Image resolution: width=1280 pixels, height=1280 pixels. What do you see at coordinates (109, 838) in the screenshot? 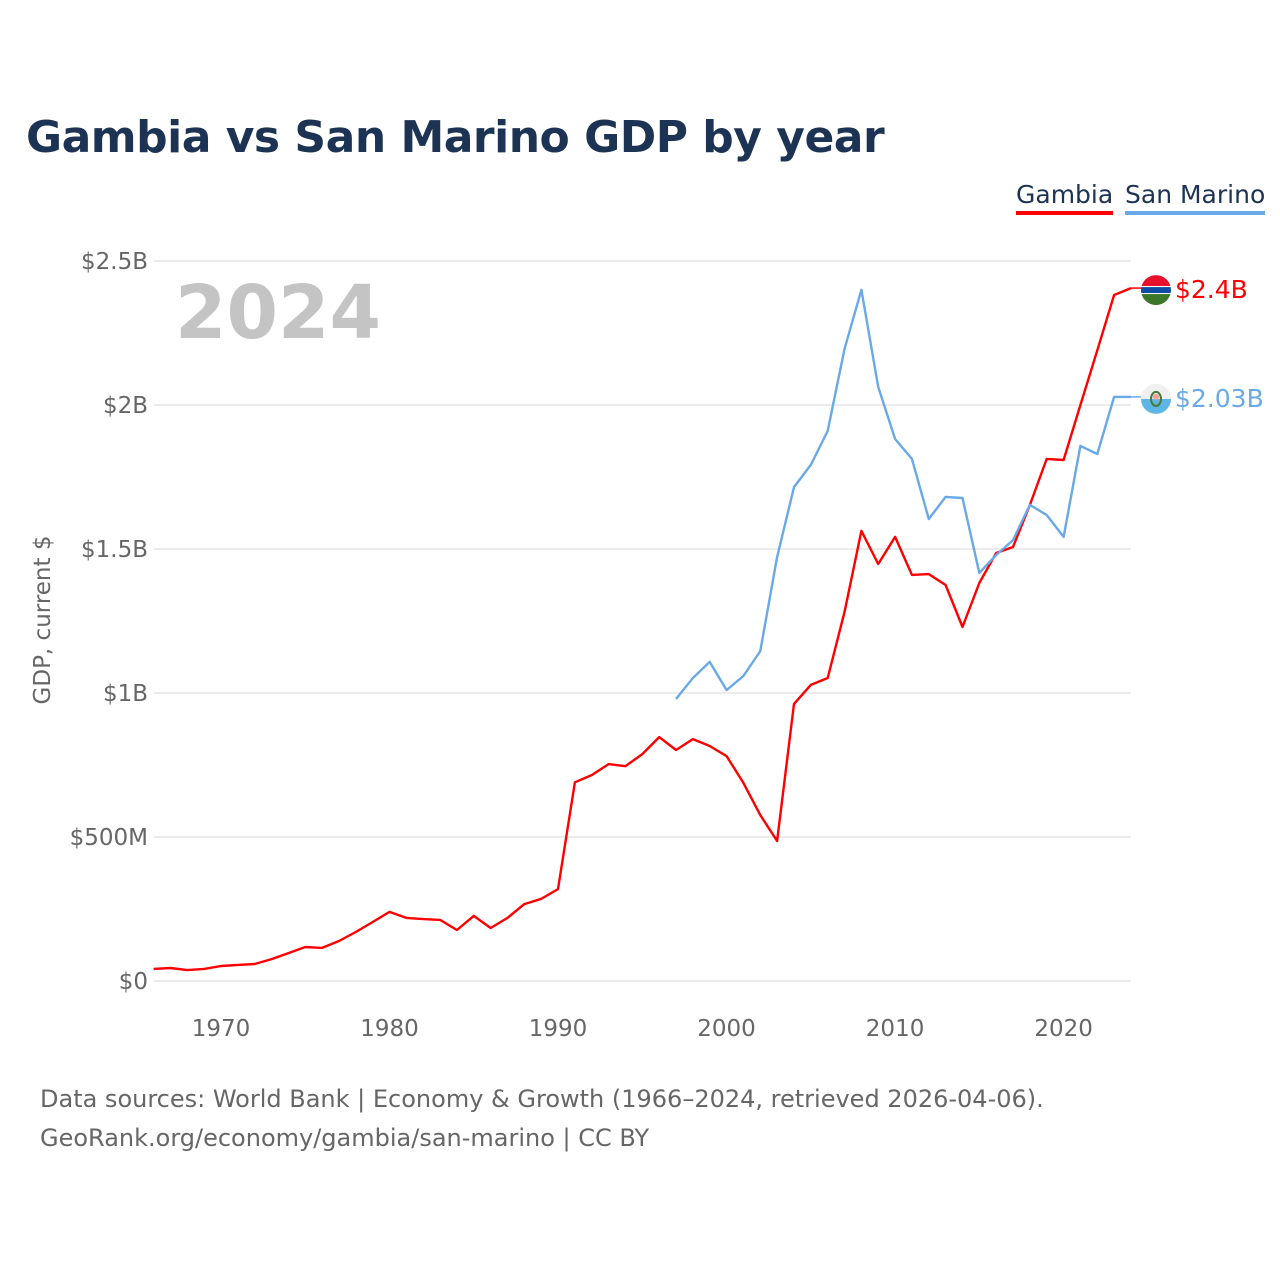
I see `y-tick-label: $500M` at bounding box center [109, 838].